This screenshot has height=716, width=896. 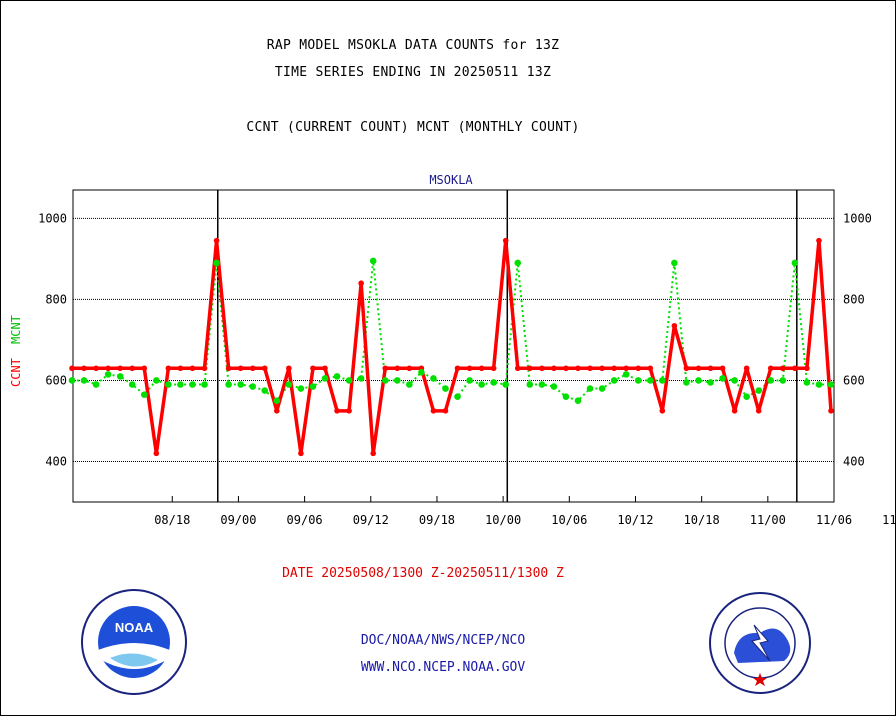 What do you see at coordinates (413, 45) in the screenshot?
I see `chart-title: RAP MODEL MSOKLA DATA COUNTS for 13Z` at bounding box center [413, 45].